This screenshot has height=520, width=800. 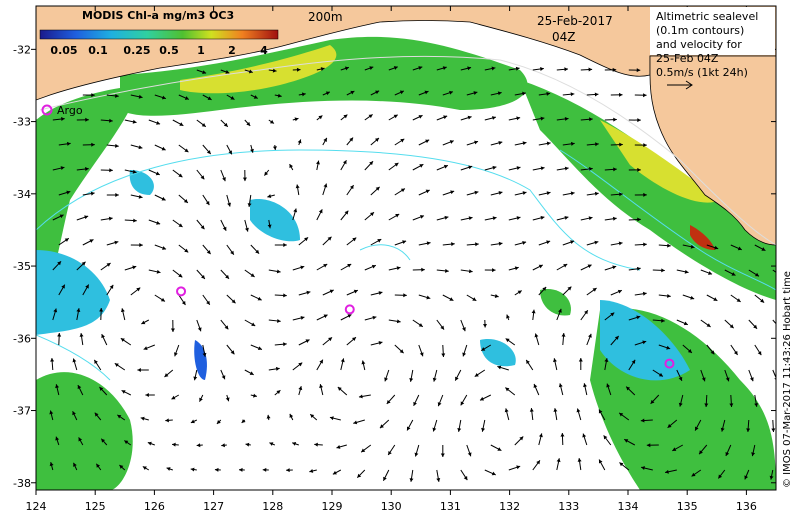 What do you see at coordinates (159, 34) in the screenshot?
I see `colorbar-gradient` at bounding box center [159, 34].